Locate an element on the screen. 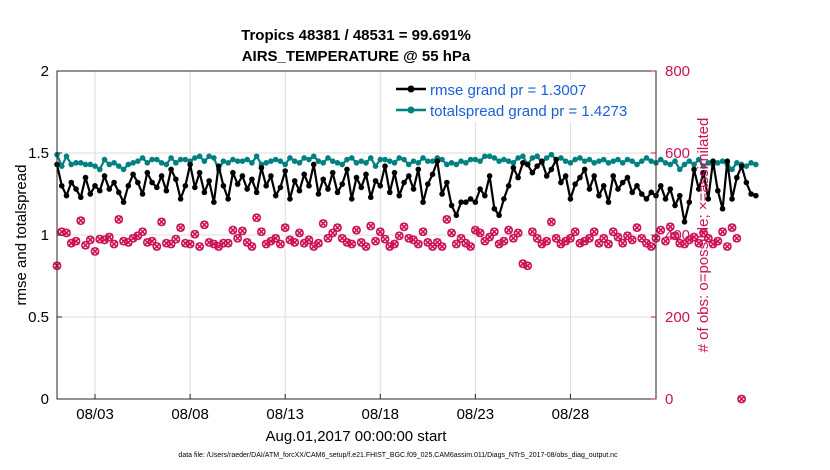 The height and width of the screenshot is (470, 830). left-tick-label: 1.5 is located at coordinates (38, 153).